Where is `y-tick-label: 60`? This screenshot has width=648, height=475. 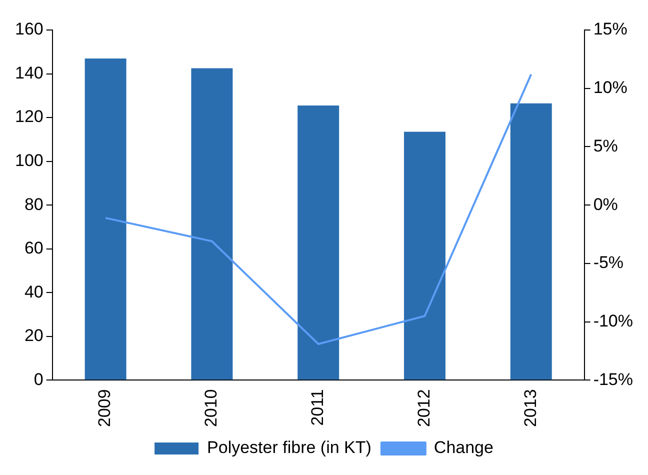
y-tick-label: 60 is located at coordinates (34, 248).